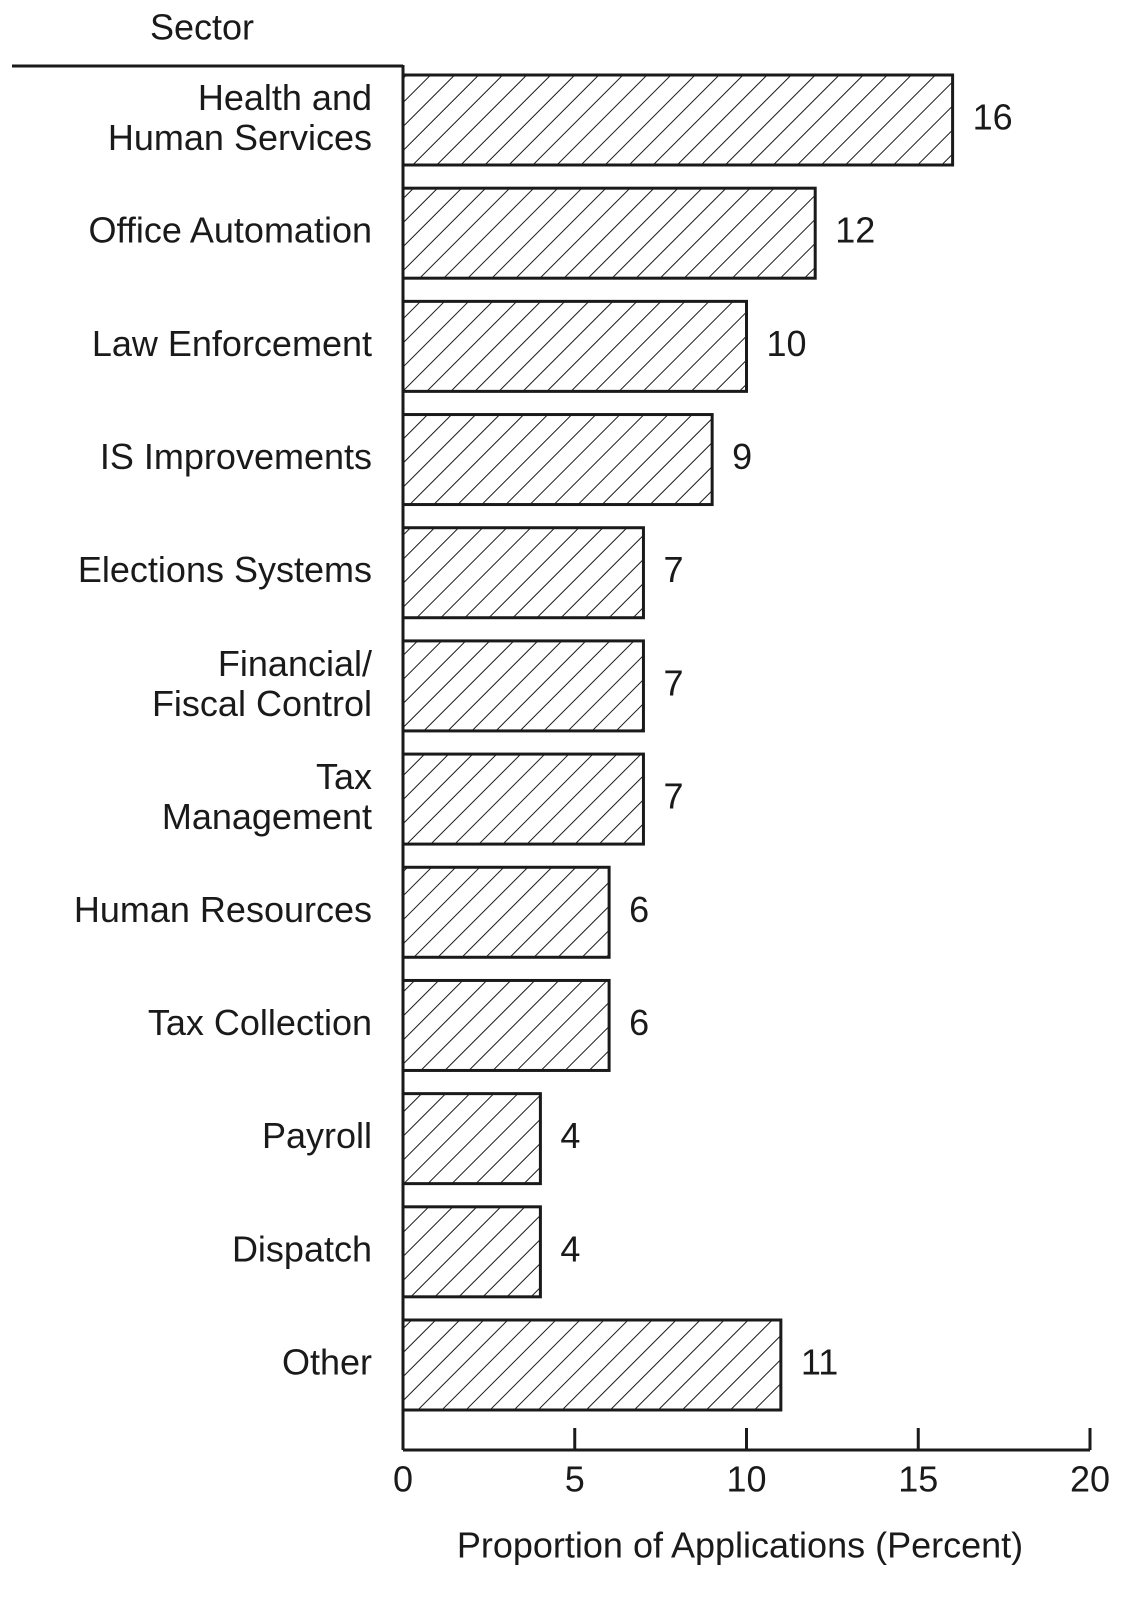 The width and height of the screenshot is (1148, 1598). Describe the element at coordinates (819, 1362) in the screenshot. I see `value-label: 11` at that location.